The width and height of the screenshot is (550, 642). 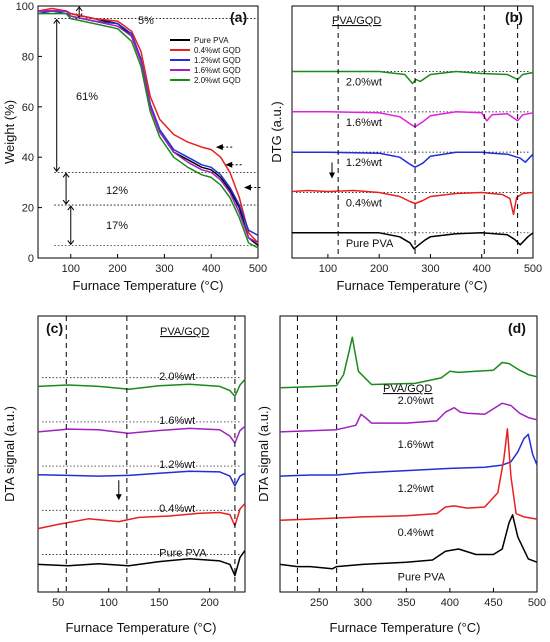 I want to click on panel-b-group-label: PVA/GQD, so click(x=356, y=21).